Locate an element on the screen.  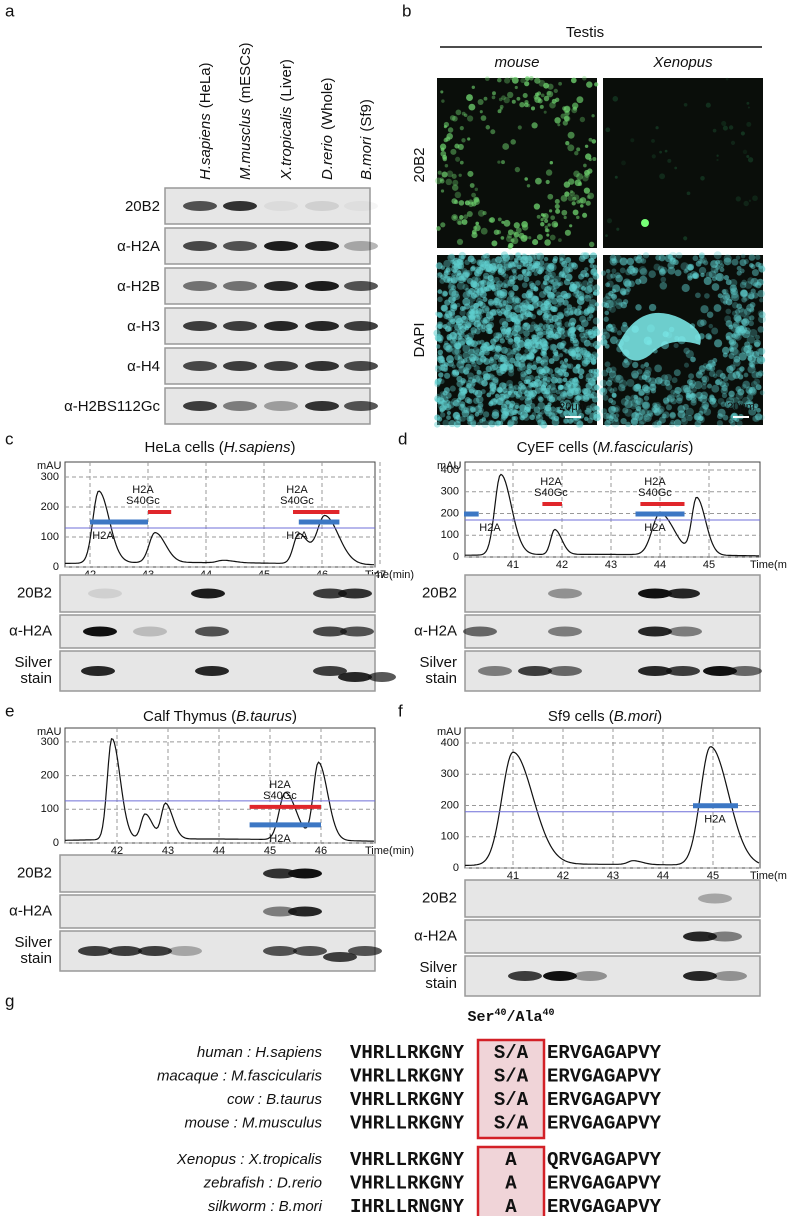
row-label: α-H2A is located at coordinates (138, 246).